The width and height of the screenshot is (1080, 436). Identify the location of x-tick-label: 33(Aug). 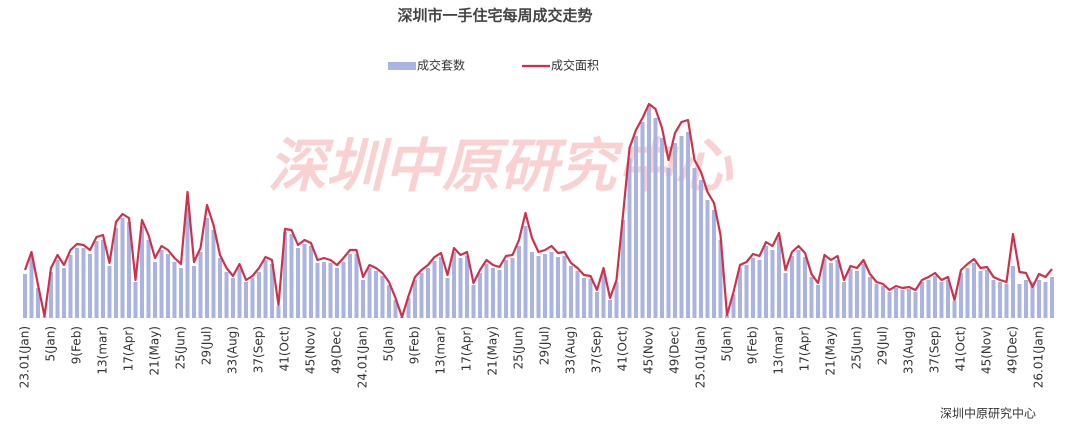
(909, 350).